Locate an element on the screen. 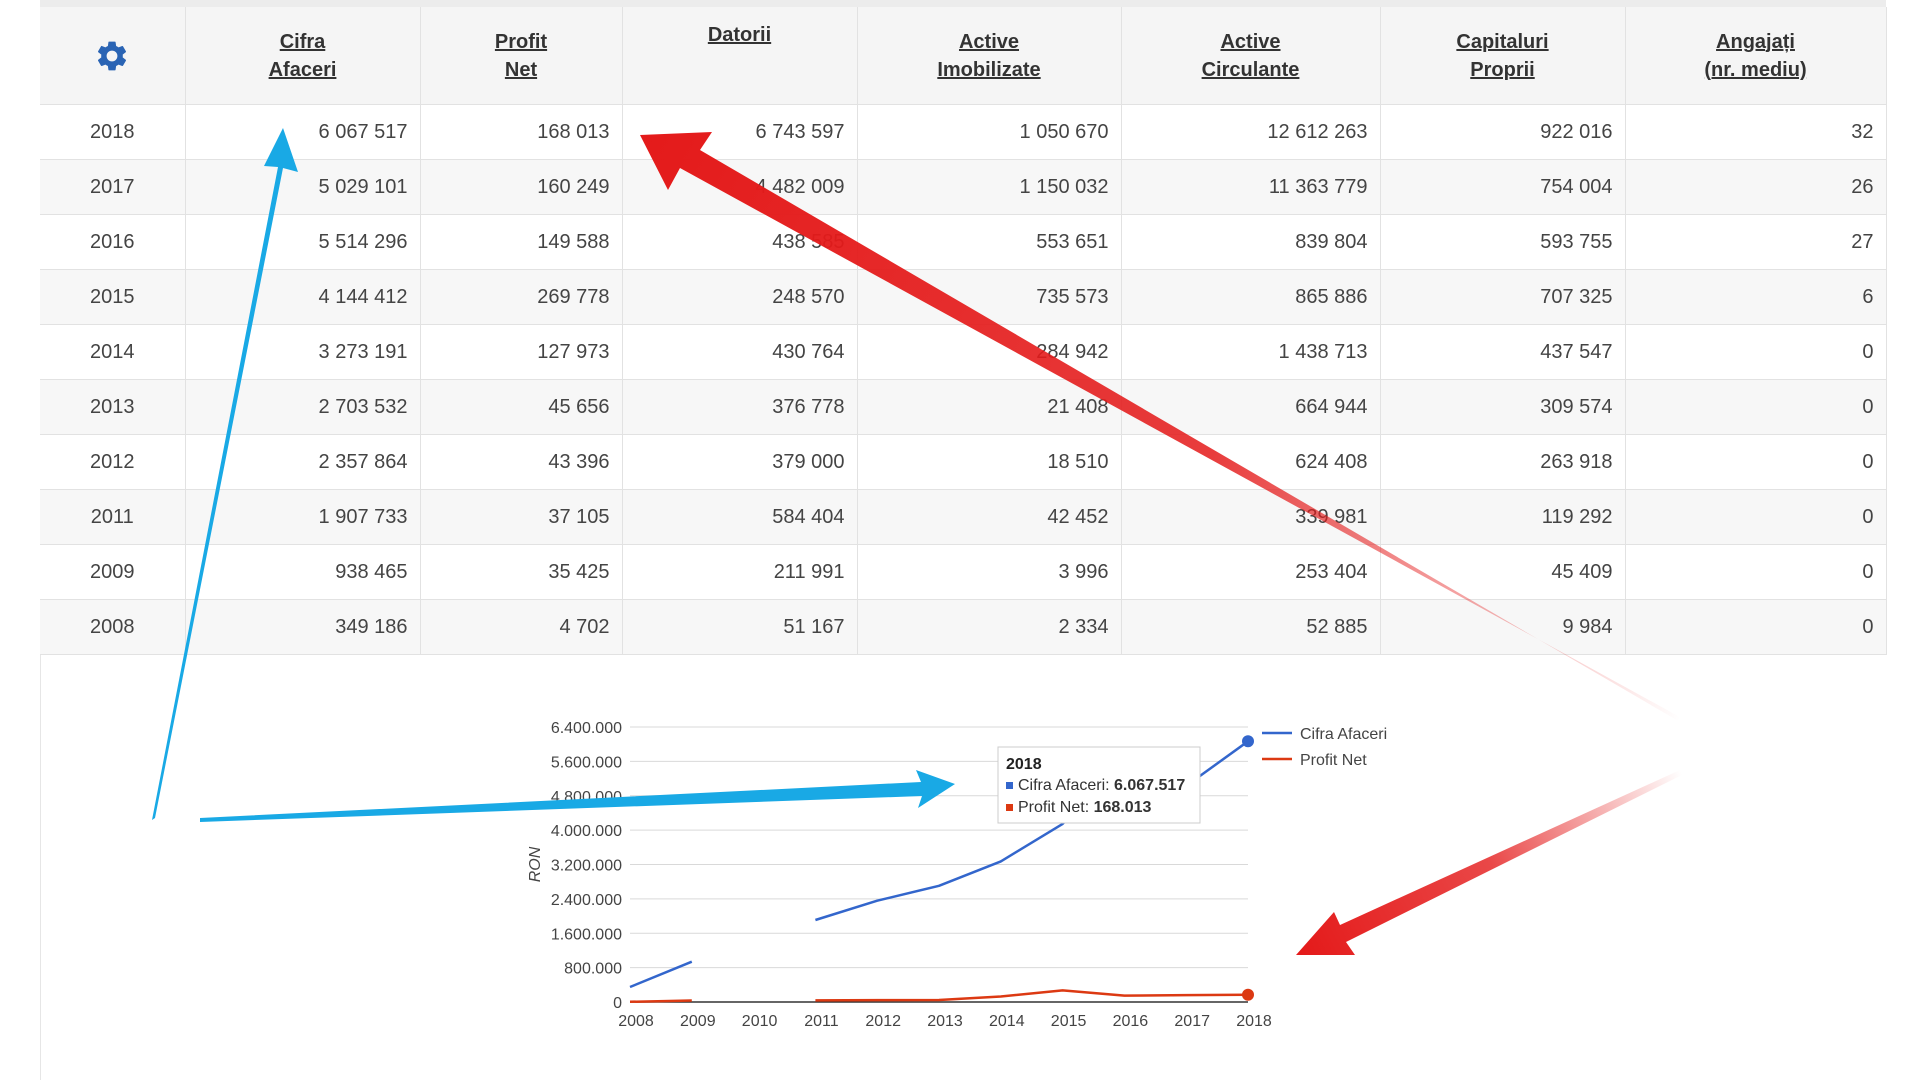  col-header-active-imobilizate: Active Imobilizate is located at coordinates (989, 56).